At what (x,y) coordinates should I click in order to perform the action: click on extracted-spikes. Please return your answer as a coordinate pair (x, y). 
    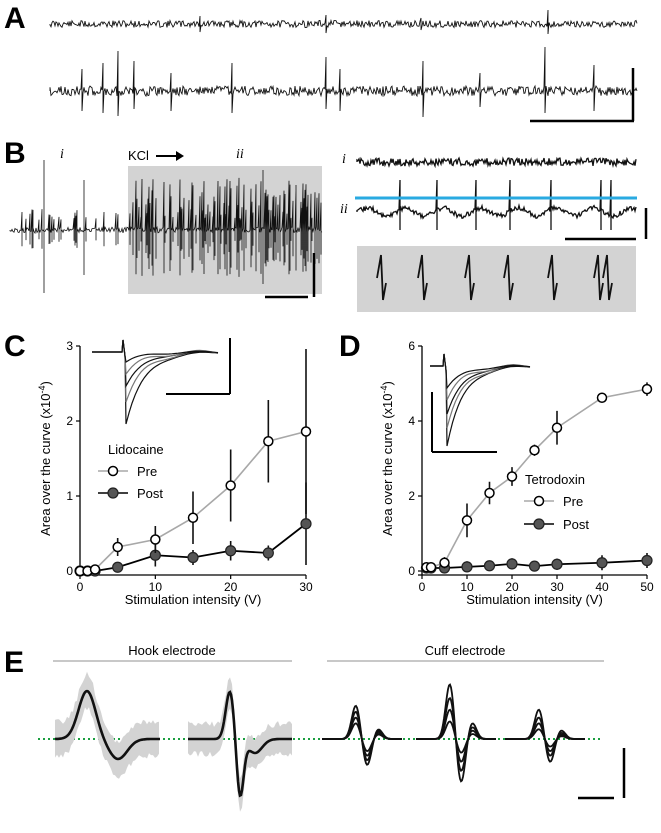
    Looking at the image, I should click on (494, 277).